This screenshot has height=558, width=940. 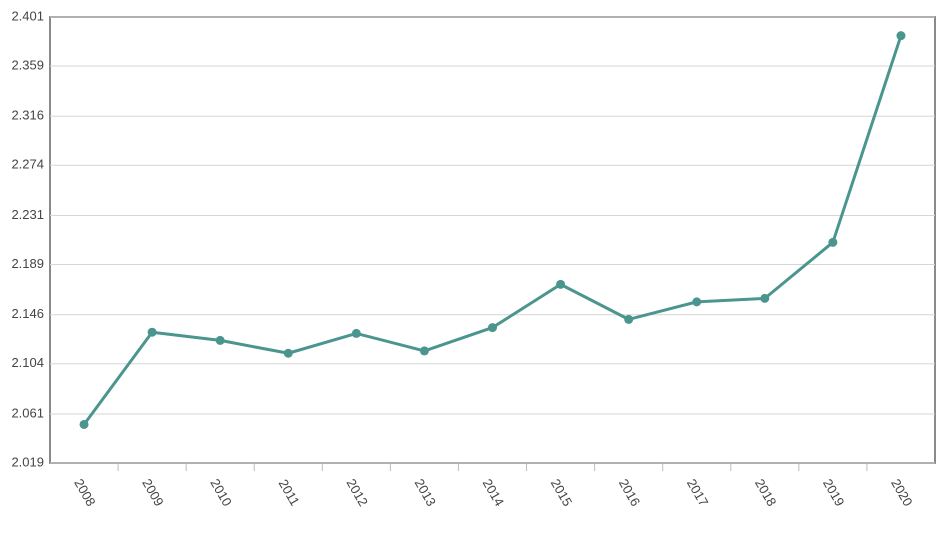 What do you see at coordinates (901, 492) in the screenshot?
I see `x-tick-label: 2020` at bounding box center [901, 492].